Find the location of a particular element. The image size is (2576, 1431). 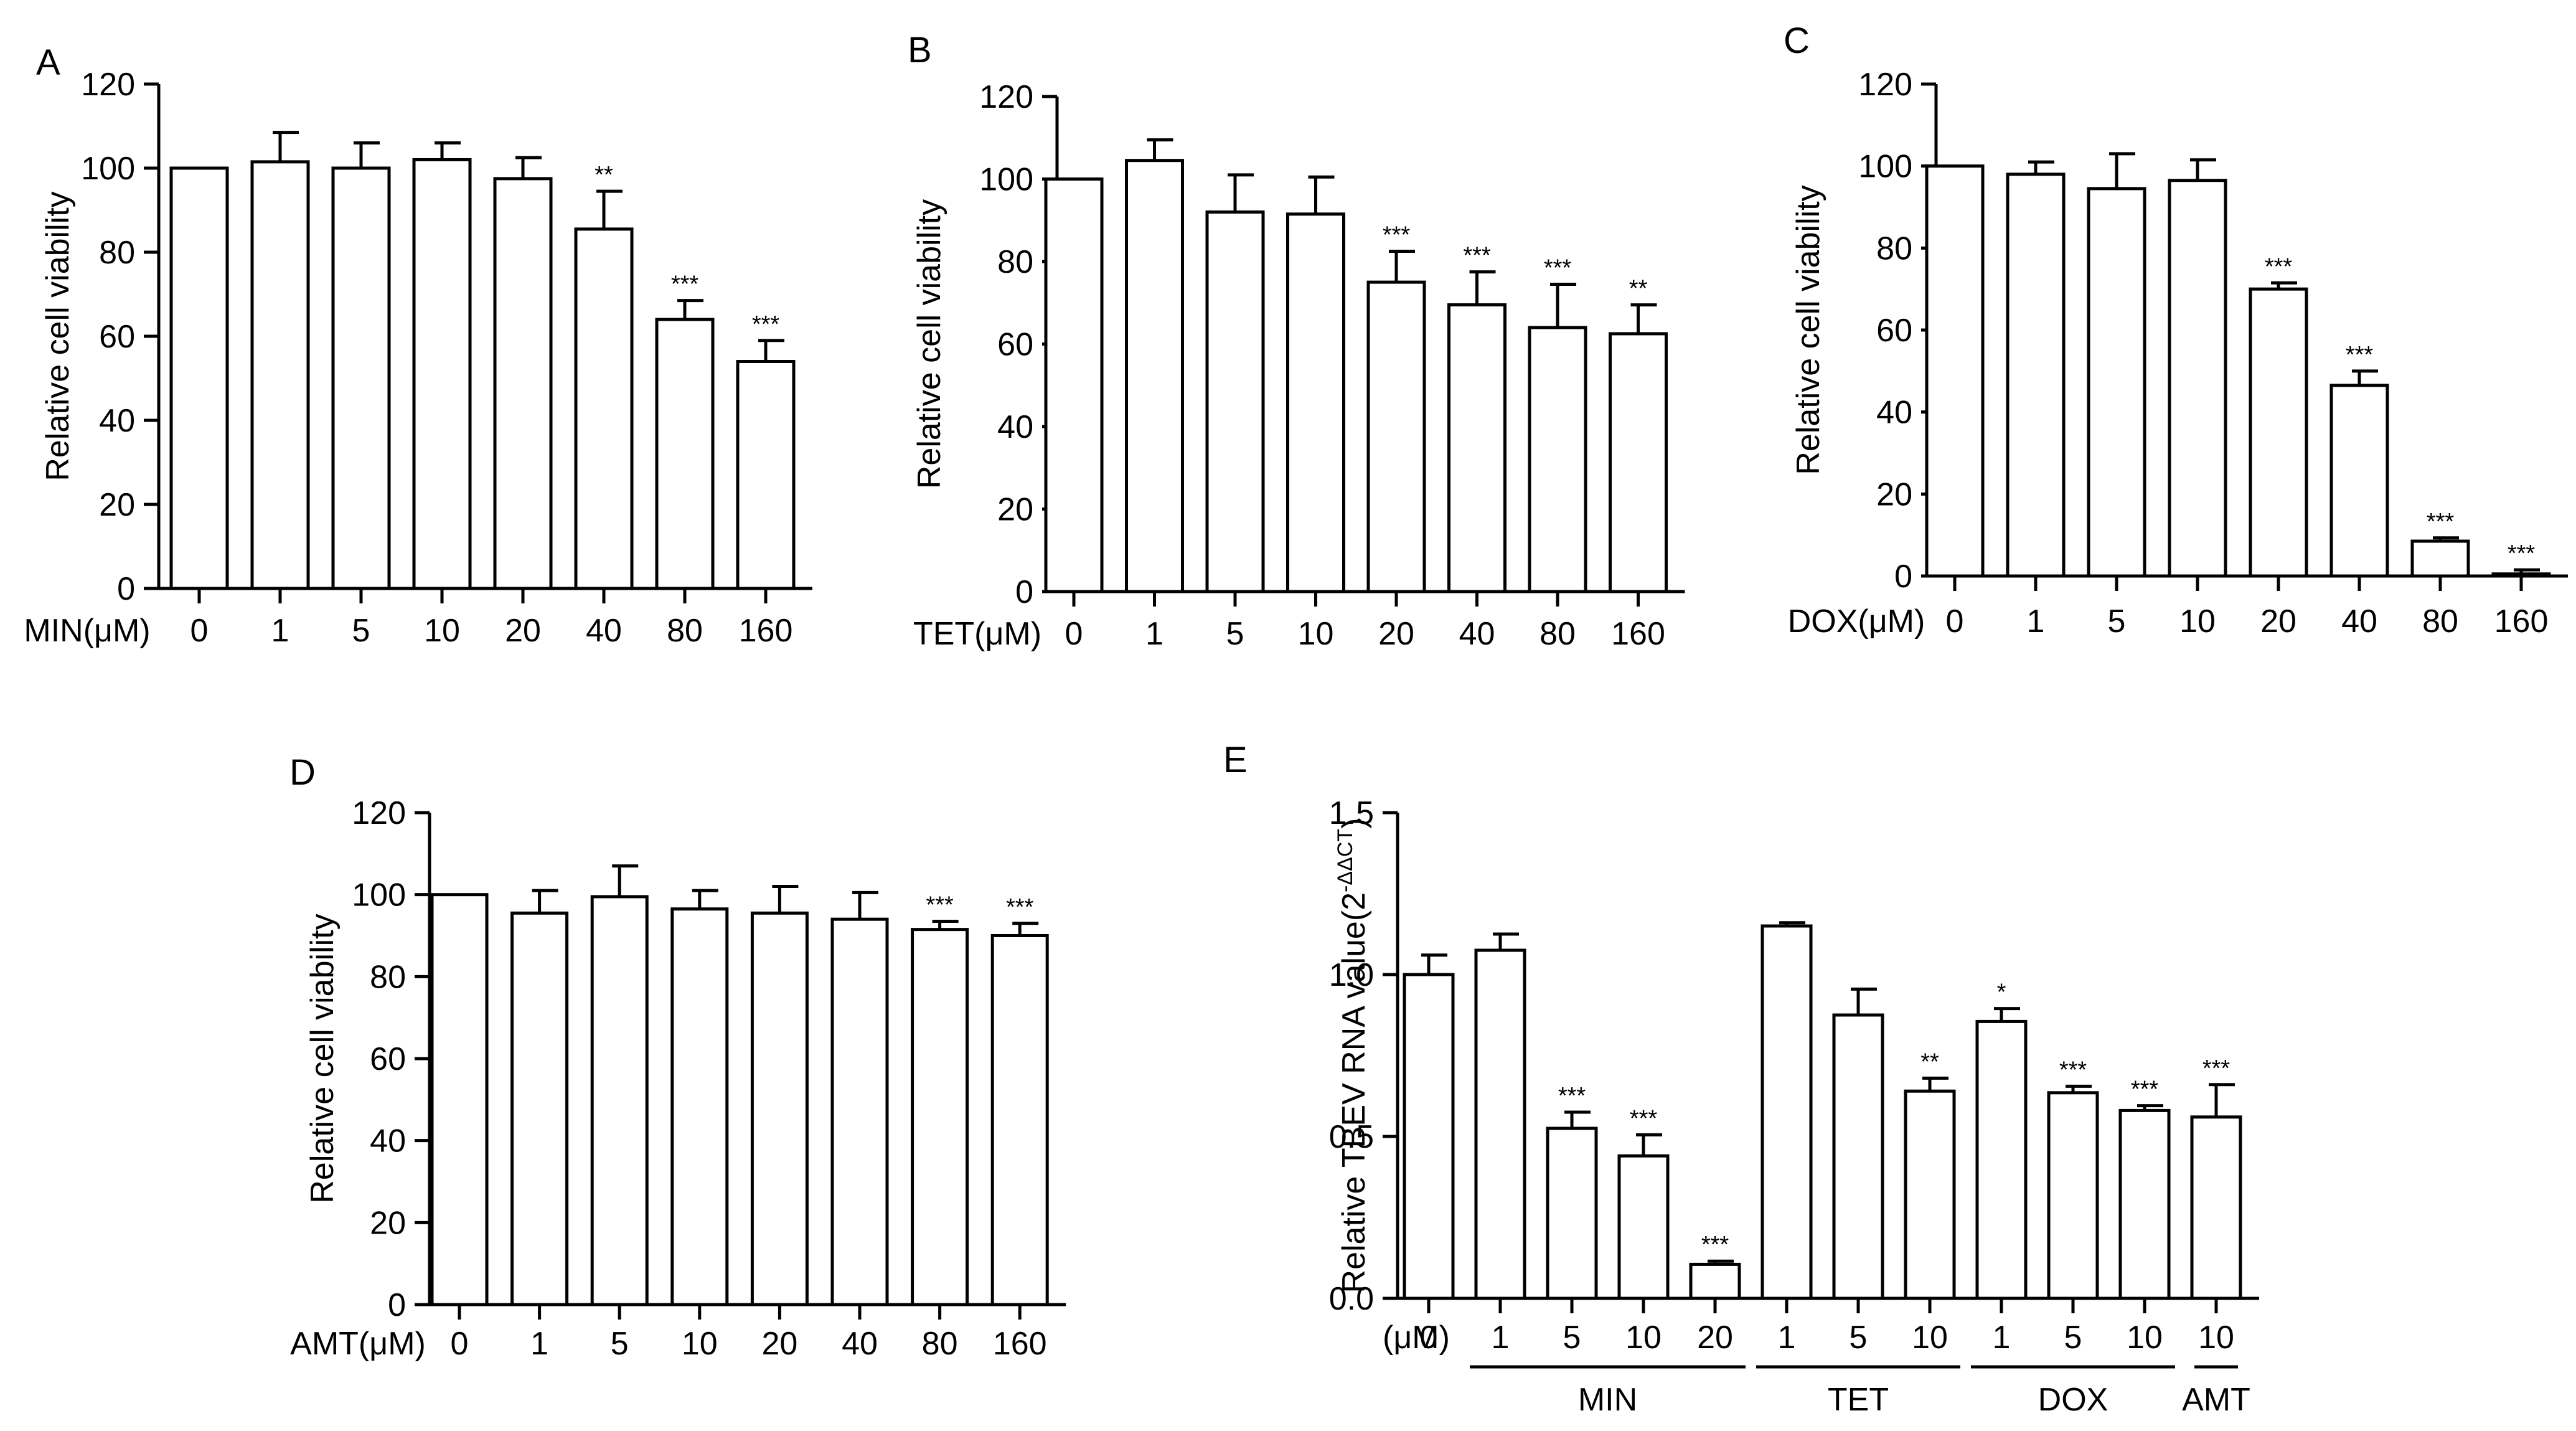

y-axis-title: Relative TBEV RNA value(2-ΔΔCT) is located at coordinates (1352, 1055).